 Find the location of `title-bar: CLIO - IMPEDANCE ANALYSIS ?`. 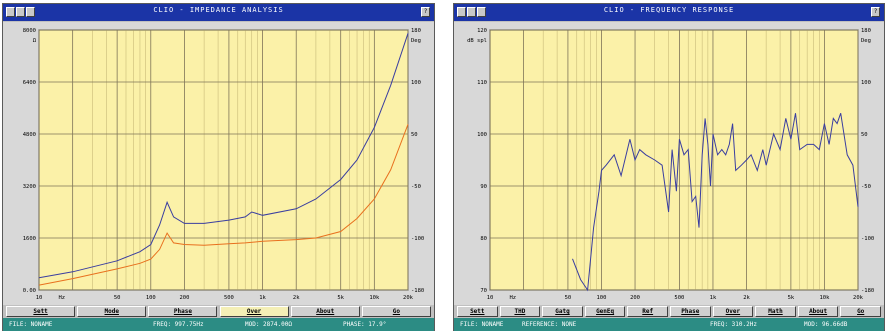

title-bar: CLIO - IMPEDANCE ANALYSIS ? is located at coordinates (218, 12).